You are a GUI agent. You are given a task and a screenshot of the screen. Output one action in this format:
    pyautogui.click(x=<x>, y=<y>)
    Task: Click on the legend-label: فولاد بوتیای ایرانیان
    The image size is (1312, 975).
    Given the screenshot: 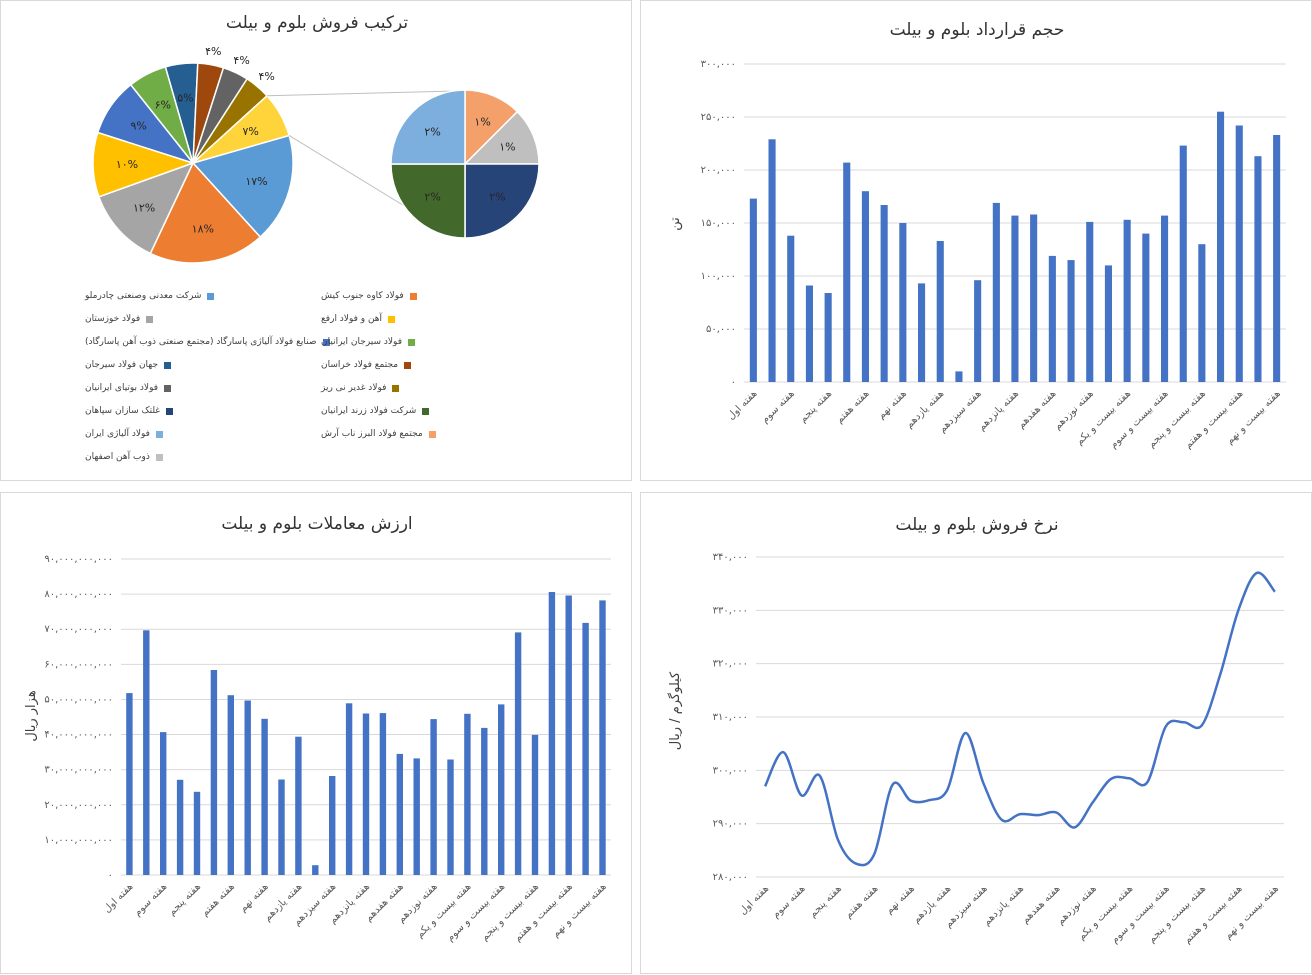 What is the action you would take?
    pyautogui.click(x=121, y=388)
    